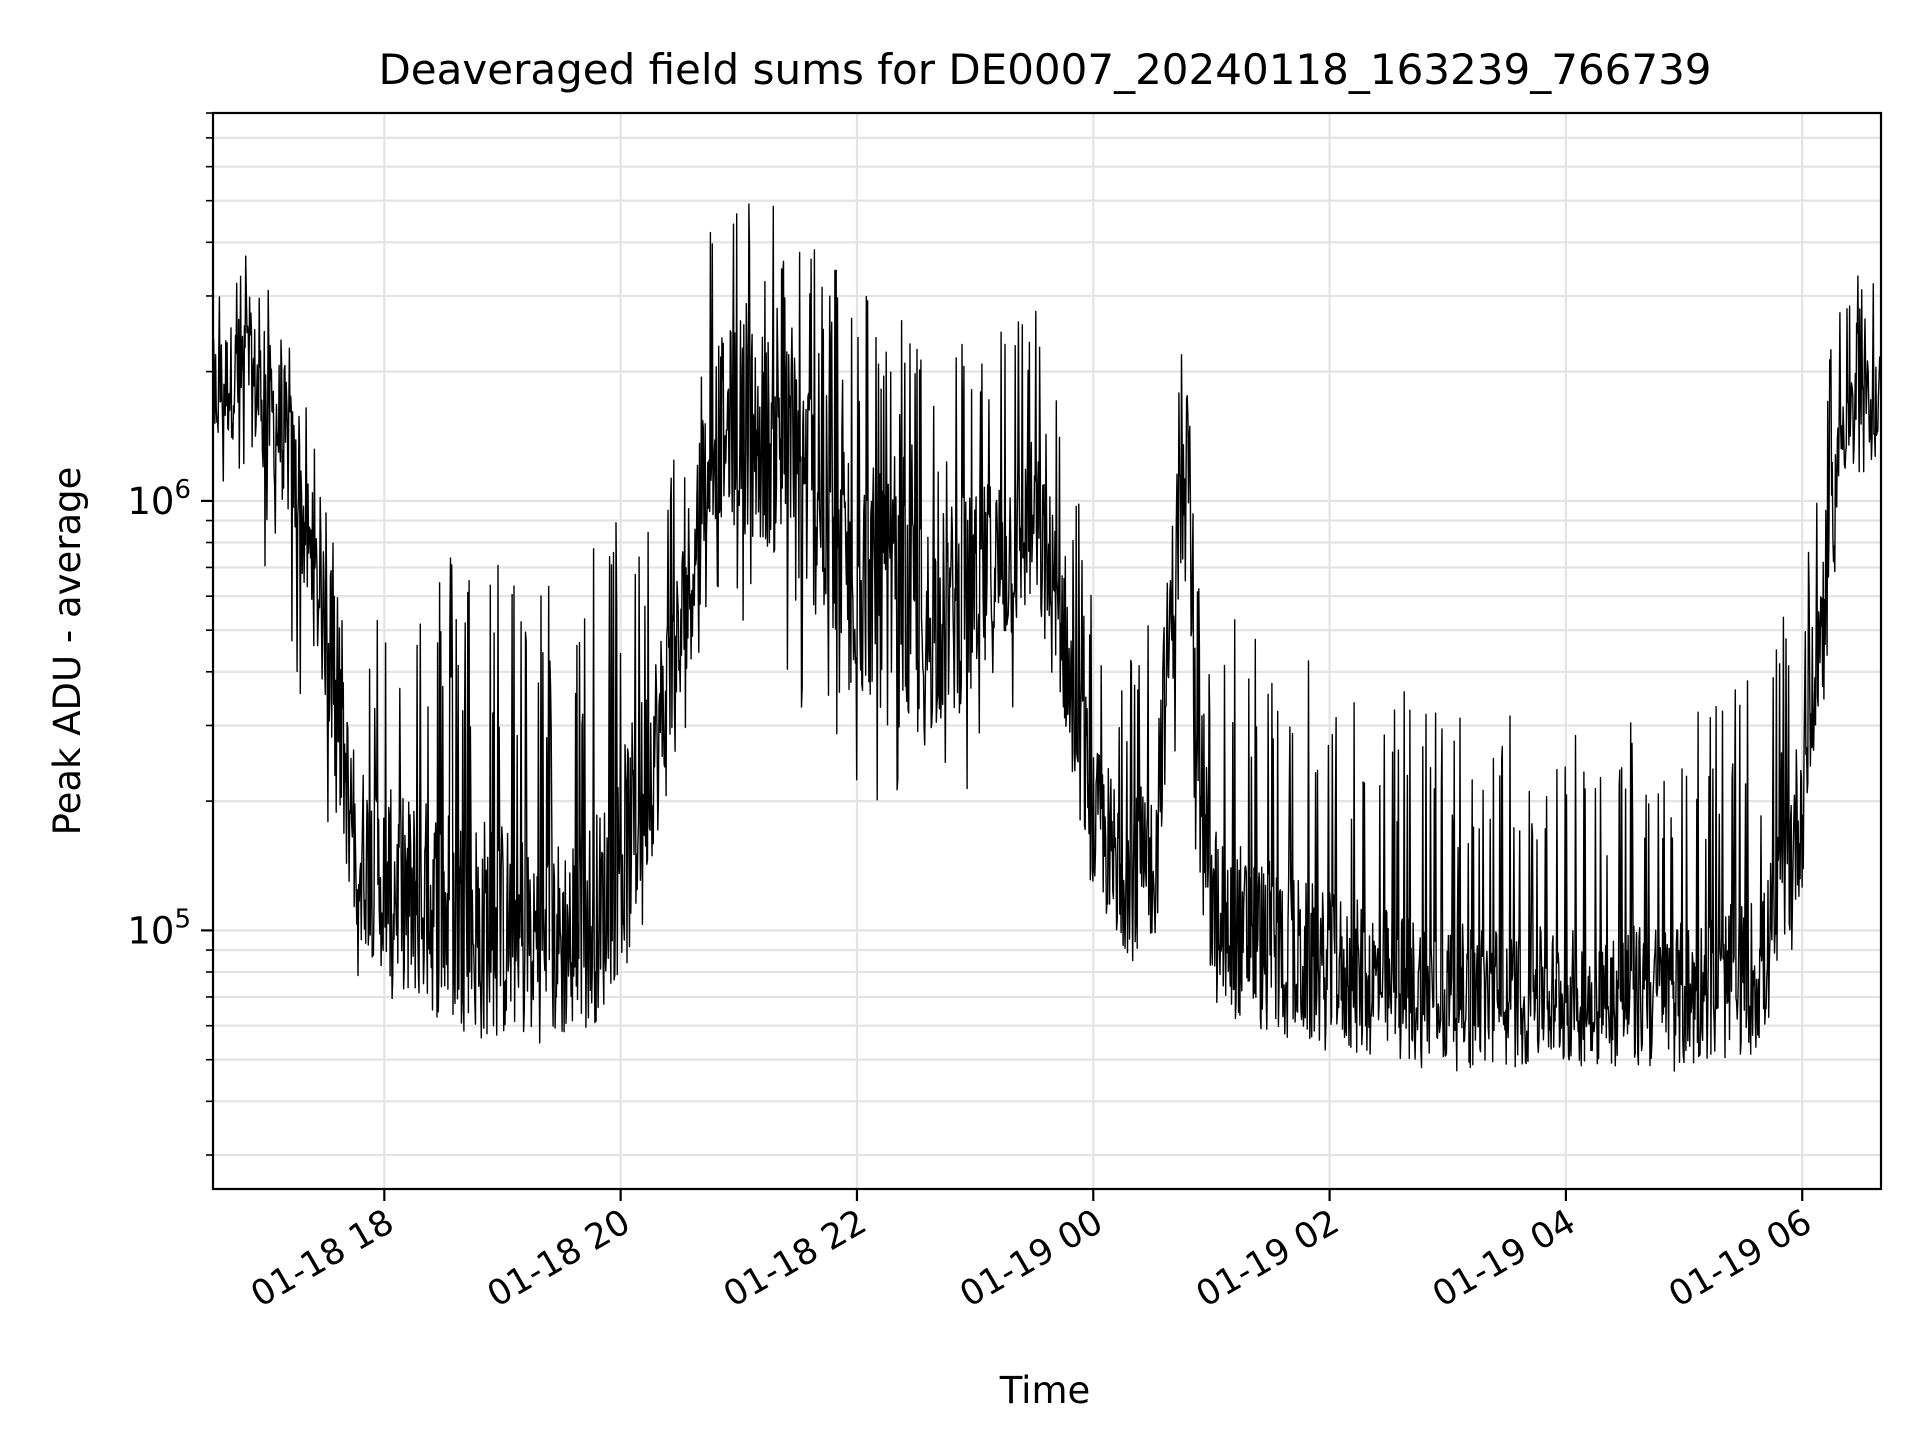  Describe the element at coordinates (1045, 1390) in the screenshot. I see `x-axis-label: Time` at that location.